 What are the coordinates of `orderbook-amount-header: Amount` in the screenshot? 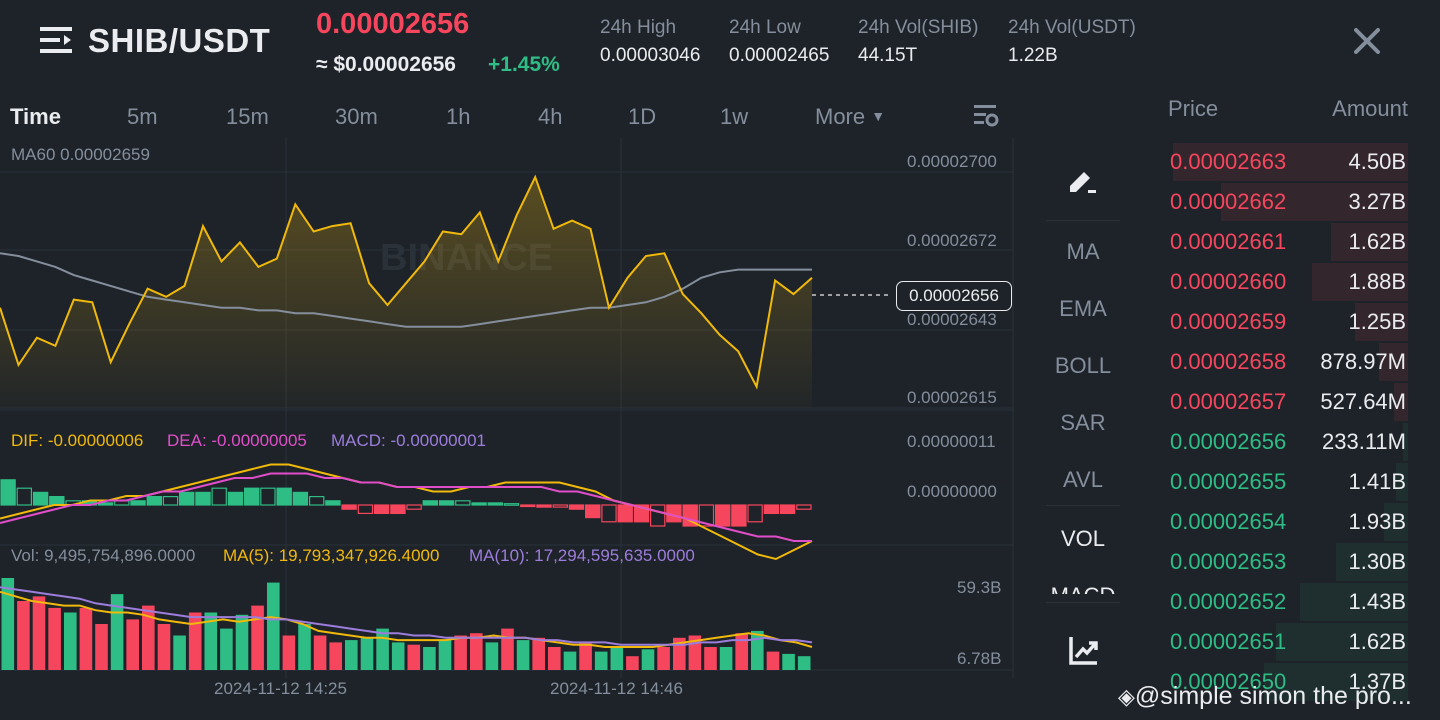 It's located at (1370, 108).